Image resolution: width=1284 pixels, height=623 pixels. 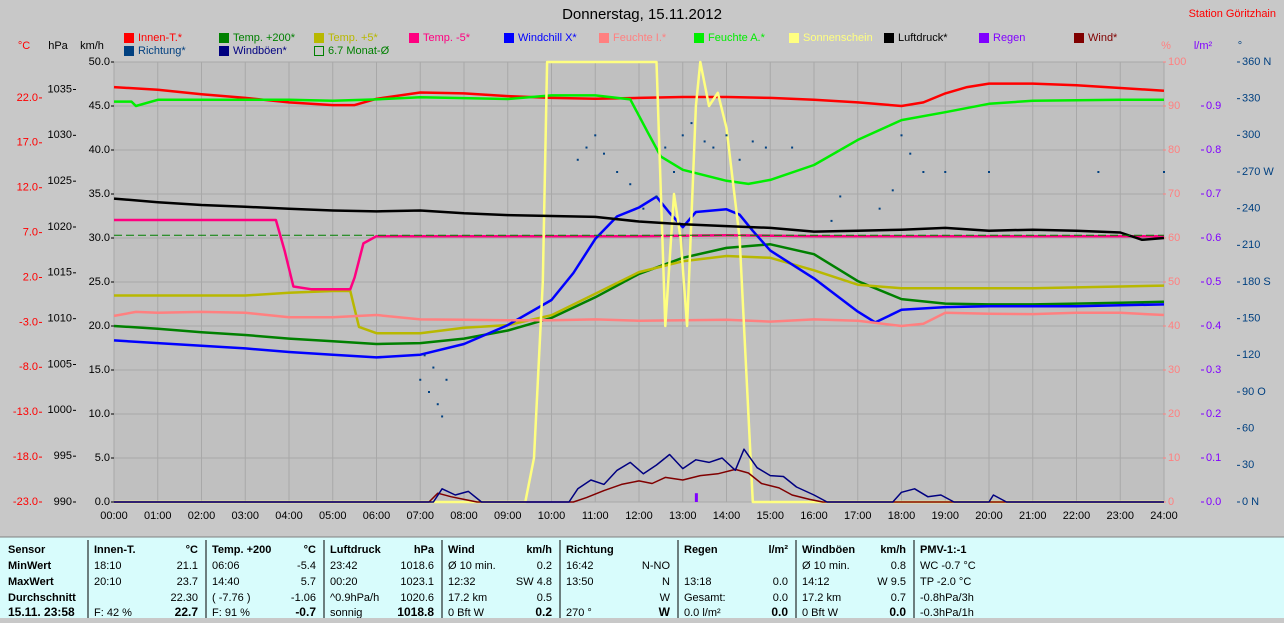 What do you see at coordinates (1174, 370) in the screenshot?
I see `y-tick-label: 30` at bounding box center [1174, 370].